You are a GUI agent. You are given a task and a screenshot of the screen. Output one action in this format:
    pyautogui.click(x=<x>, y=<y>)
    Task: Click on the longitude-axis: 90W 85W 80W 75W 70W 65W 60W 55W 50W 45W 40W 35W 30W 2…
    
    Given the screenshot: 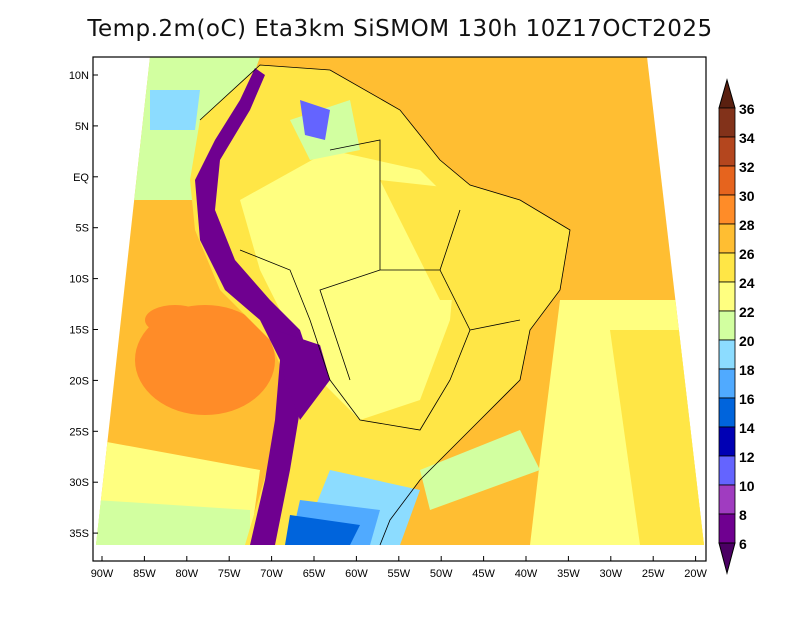 What is the action you would take?
    pyautogui.click(x=399, y=568)
    